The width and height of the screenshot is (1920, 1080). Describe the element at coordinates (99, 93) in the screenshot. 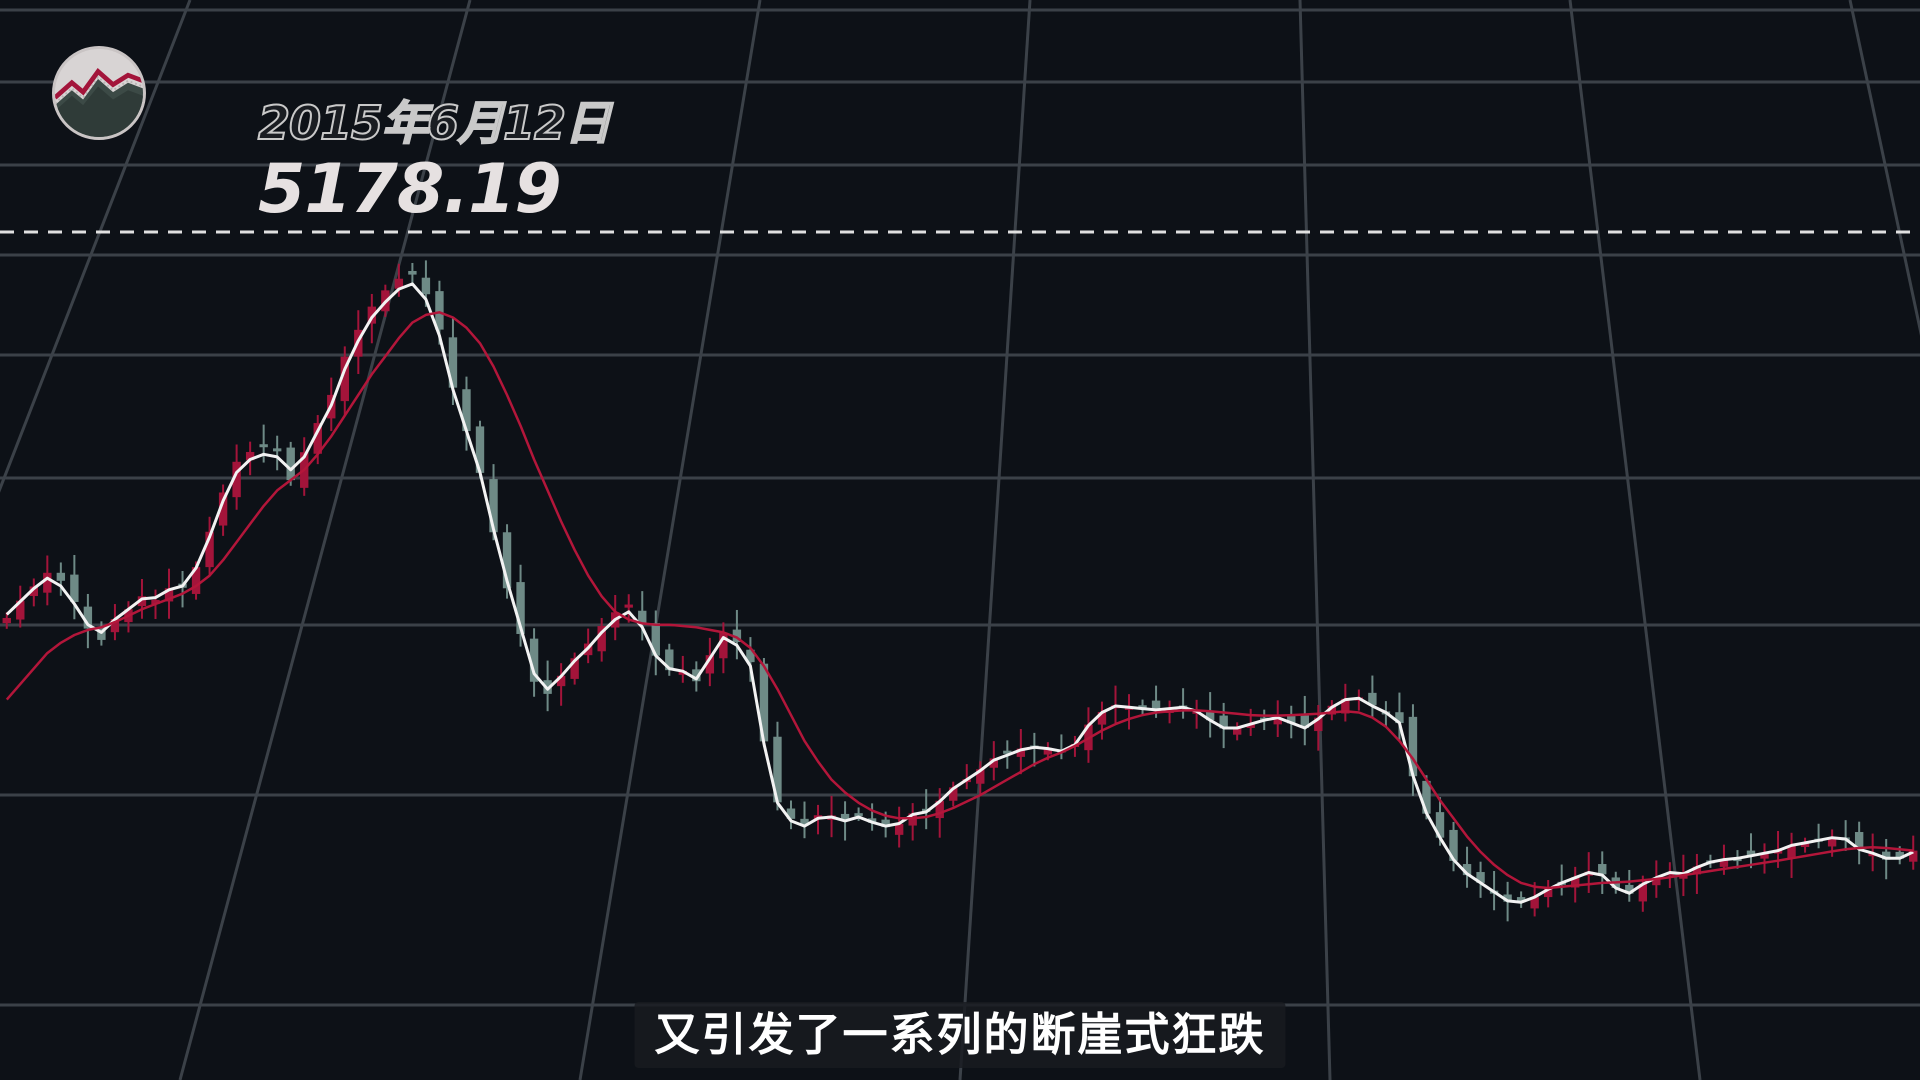

I see `logo-mountain-graphic` at that location.